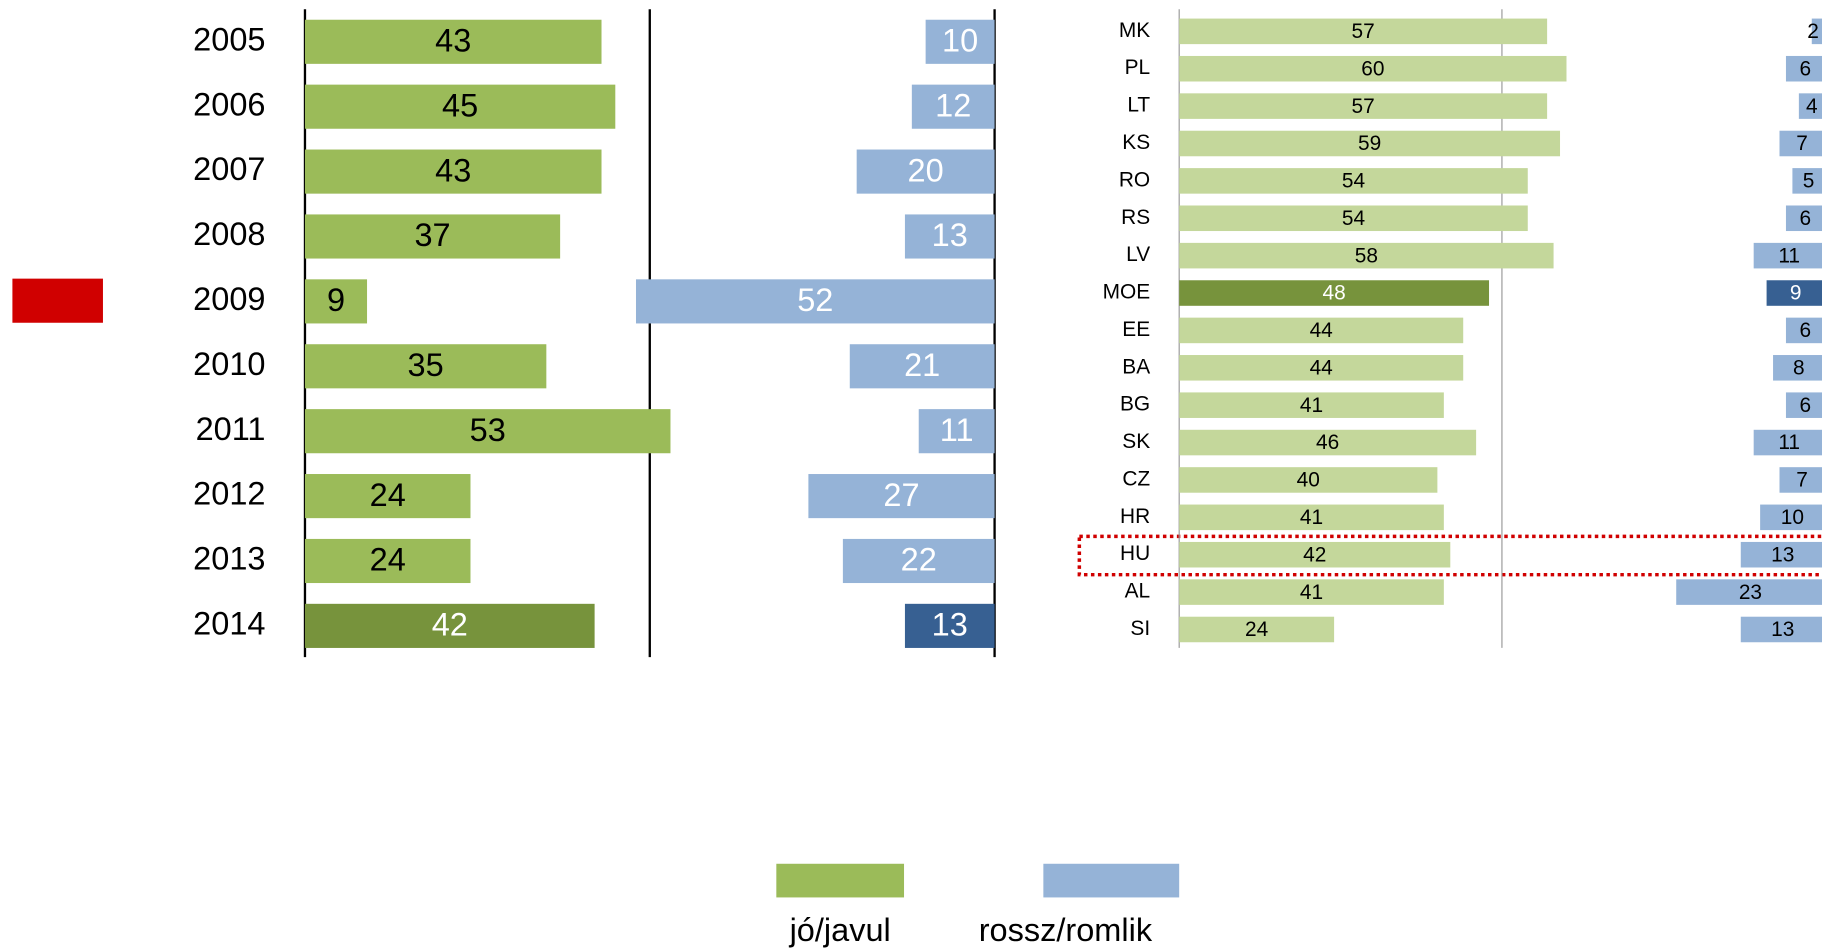 This screenshot has height=952, width=1822. I want to click on legend-label: rossz/romlik, so click(1066, 930).